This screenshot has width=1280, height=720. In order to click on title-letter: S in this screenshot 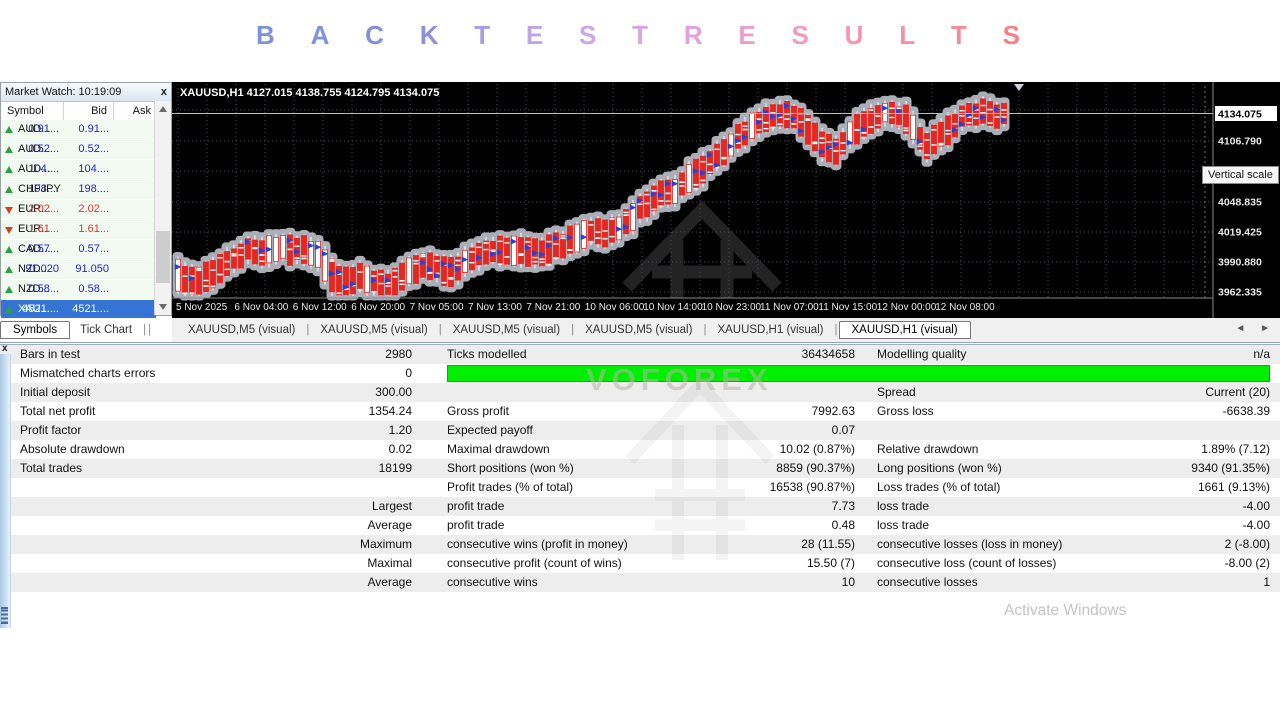, I will do `click(1011, 35)`.